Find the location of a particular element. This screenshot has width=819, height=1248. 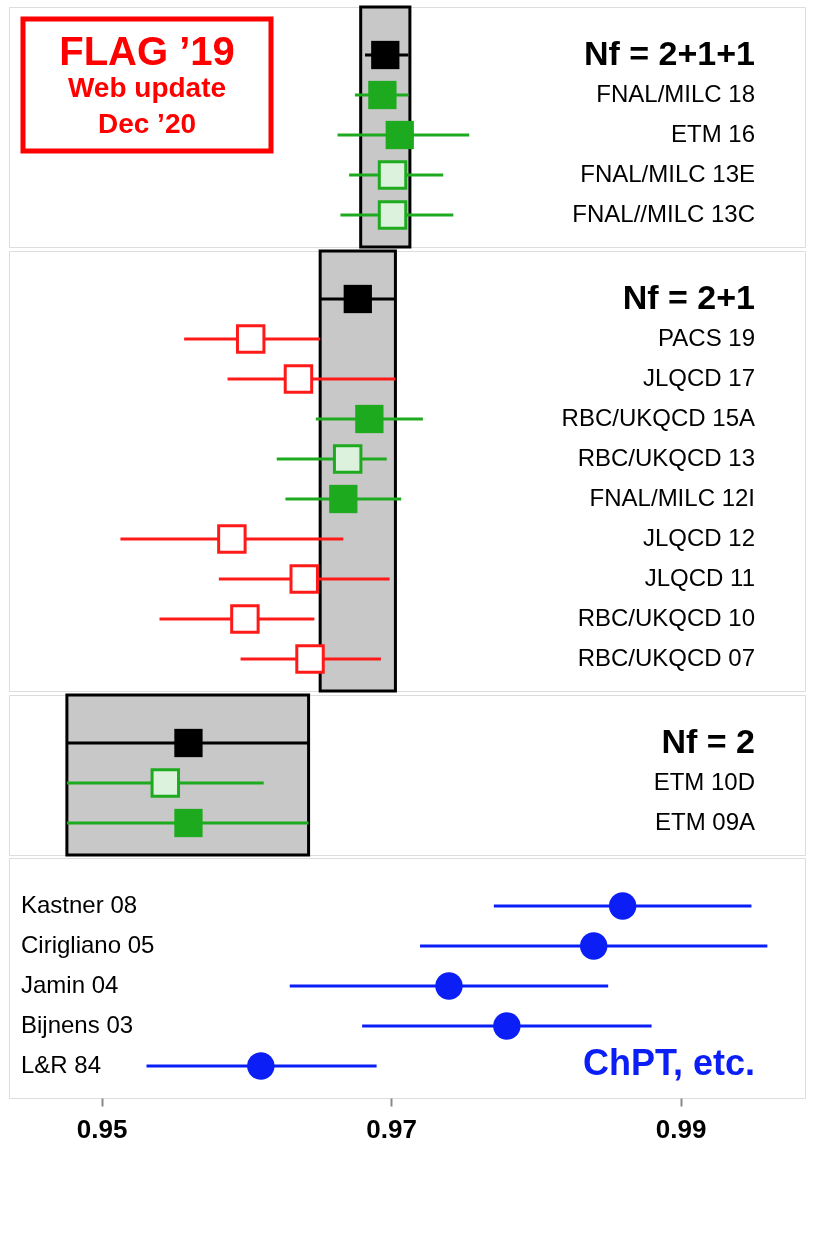

x-tick-label: 0.95 is located at coordinates (102, 1128).